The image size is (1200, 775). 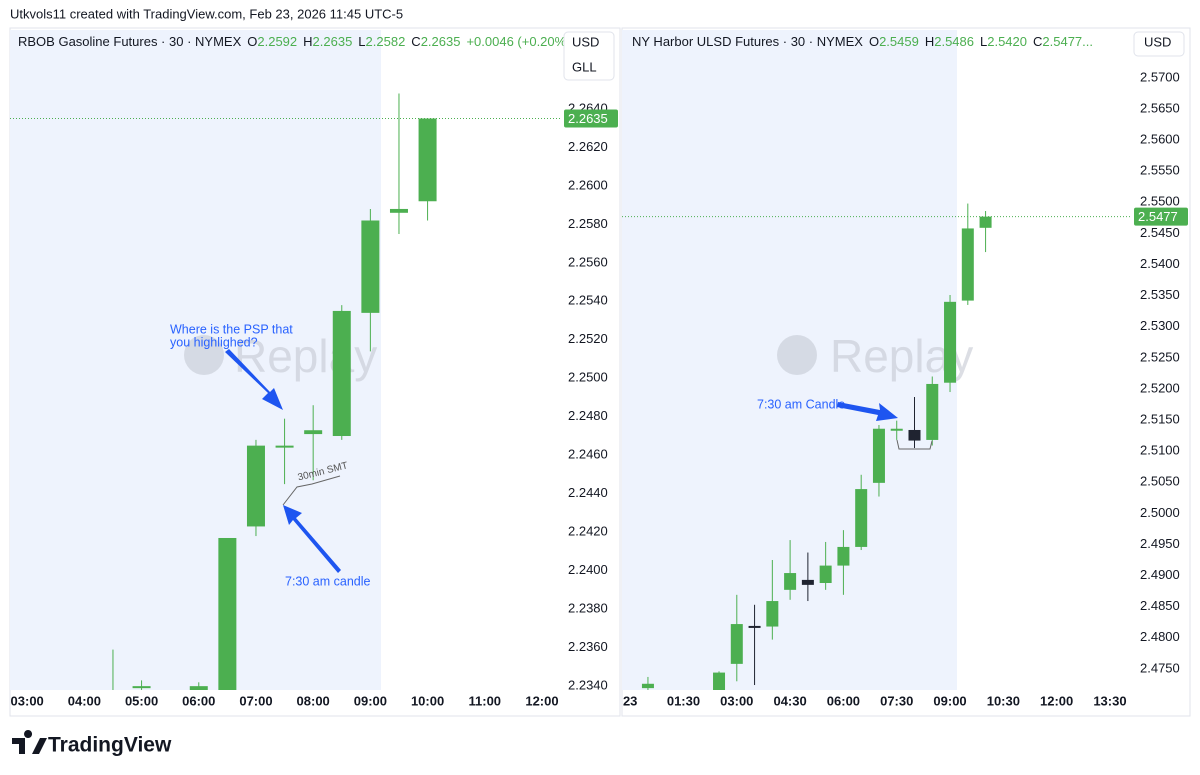 I want to click on x-tick-label: 04:00, so click(x=84, y=700).